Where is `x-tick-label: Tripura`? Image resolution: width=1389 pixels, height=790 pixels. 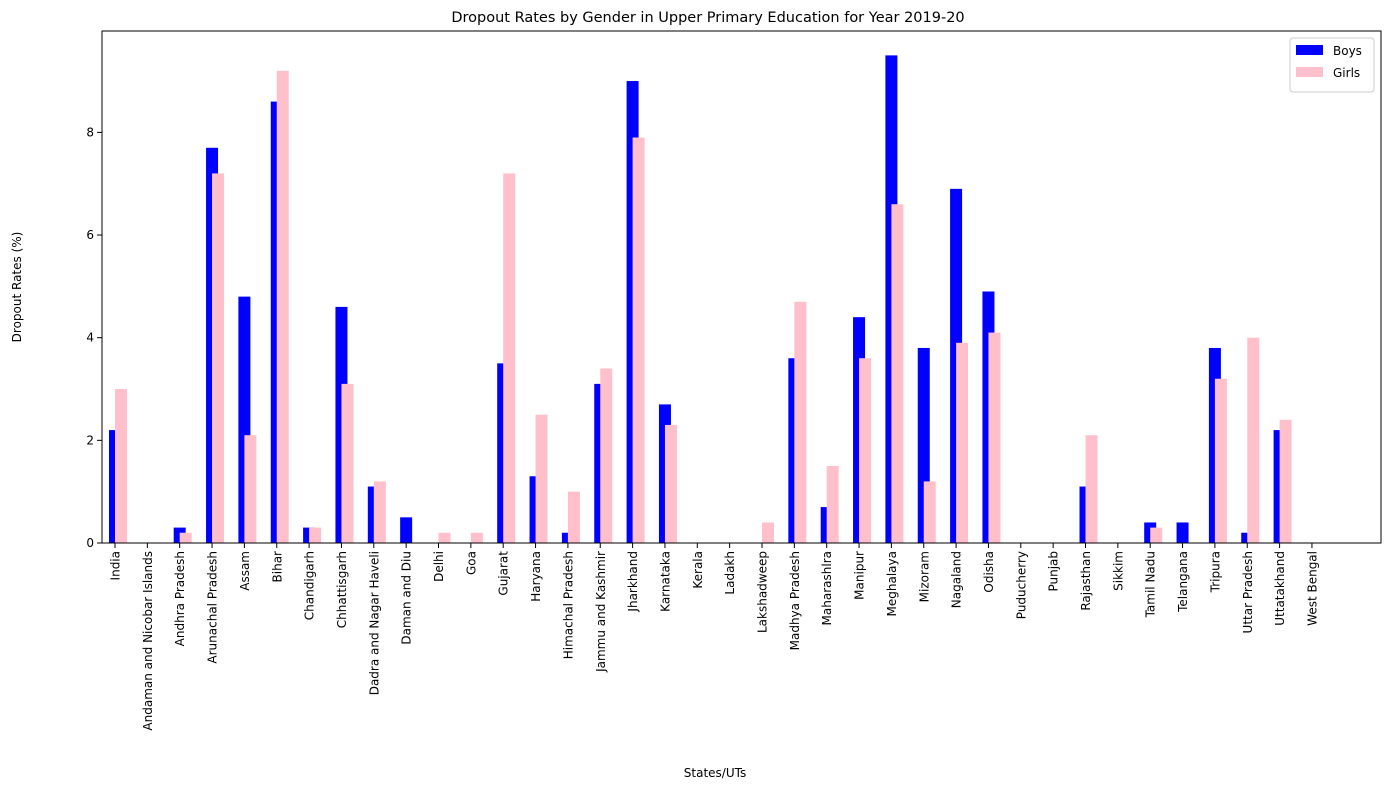 x-tick-label: Tripura is located at coordinates (1215, 572).